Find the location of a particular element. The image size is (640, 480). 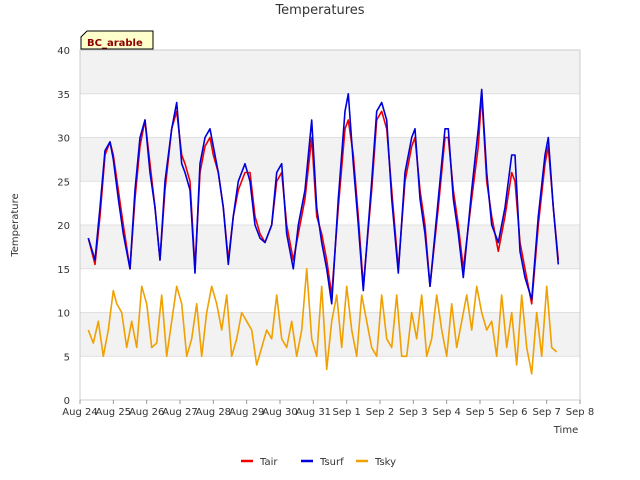

y-tick-label: 10 is located at coordinates (63, 314).